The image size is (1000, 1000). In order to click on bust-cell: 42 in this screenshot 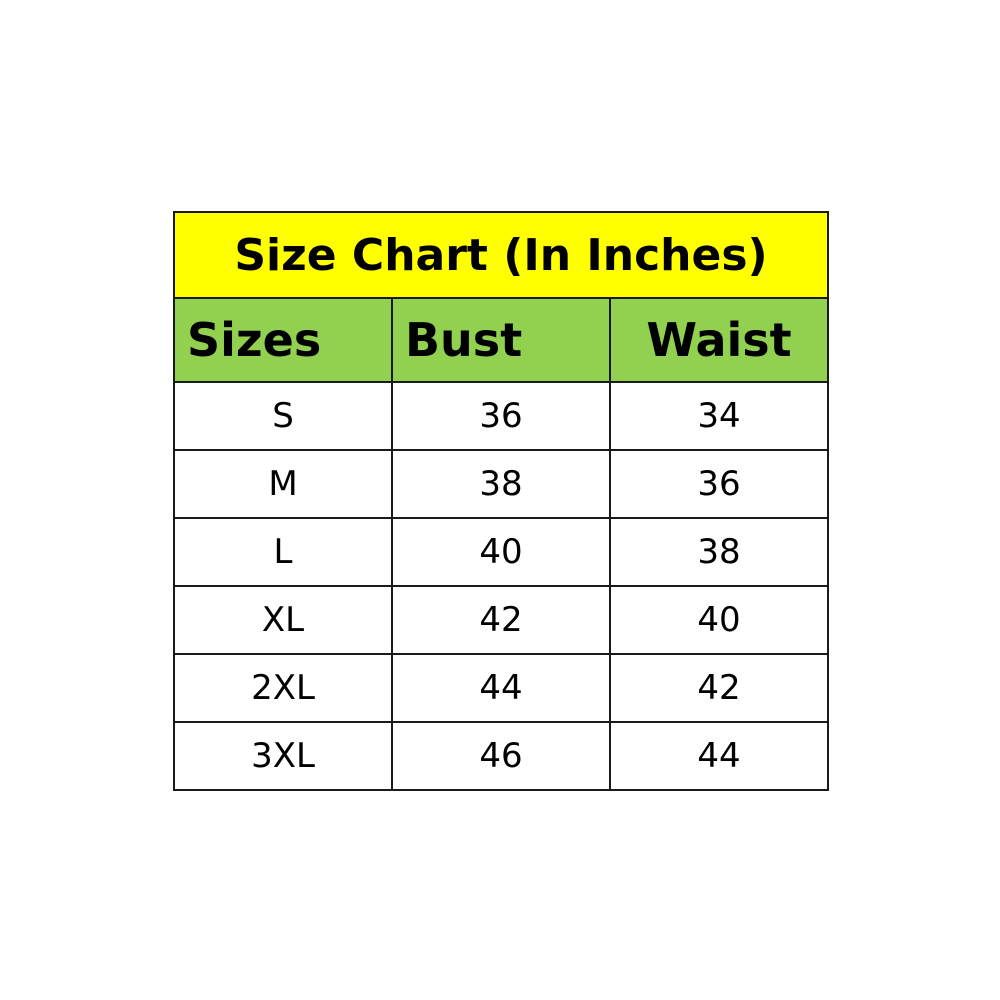, I will do `click(501, 620)`.